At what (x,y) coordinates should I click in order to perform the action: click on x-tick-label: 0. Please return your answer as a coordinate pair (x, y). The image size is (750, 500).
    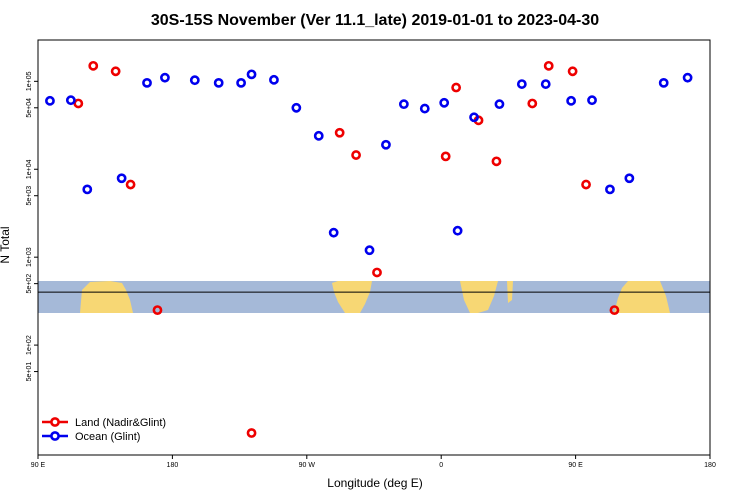
    Looking at the image, I should click on (441, 465).